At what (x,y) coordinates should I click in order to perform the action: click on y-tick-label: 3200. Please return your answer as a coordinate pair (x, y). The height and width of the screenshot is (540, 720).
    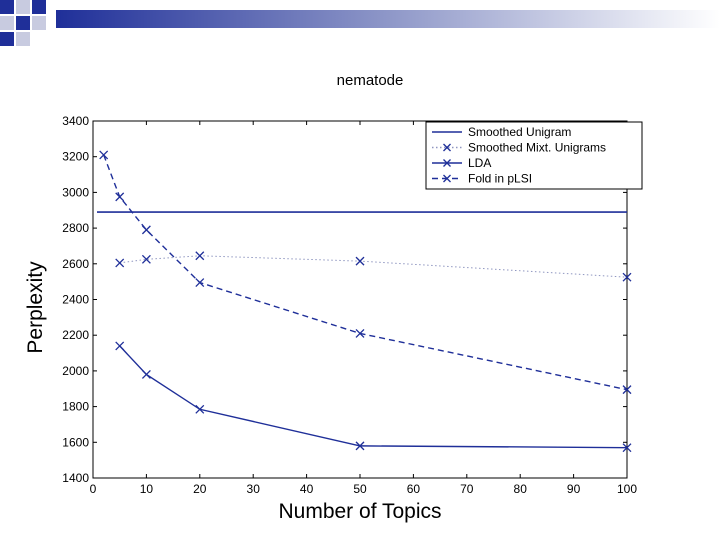
    Looking at the image, I should click on (75, 157).